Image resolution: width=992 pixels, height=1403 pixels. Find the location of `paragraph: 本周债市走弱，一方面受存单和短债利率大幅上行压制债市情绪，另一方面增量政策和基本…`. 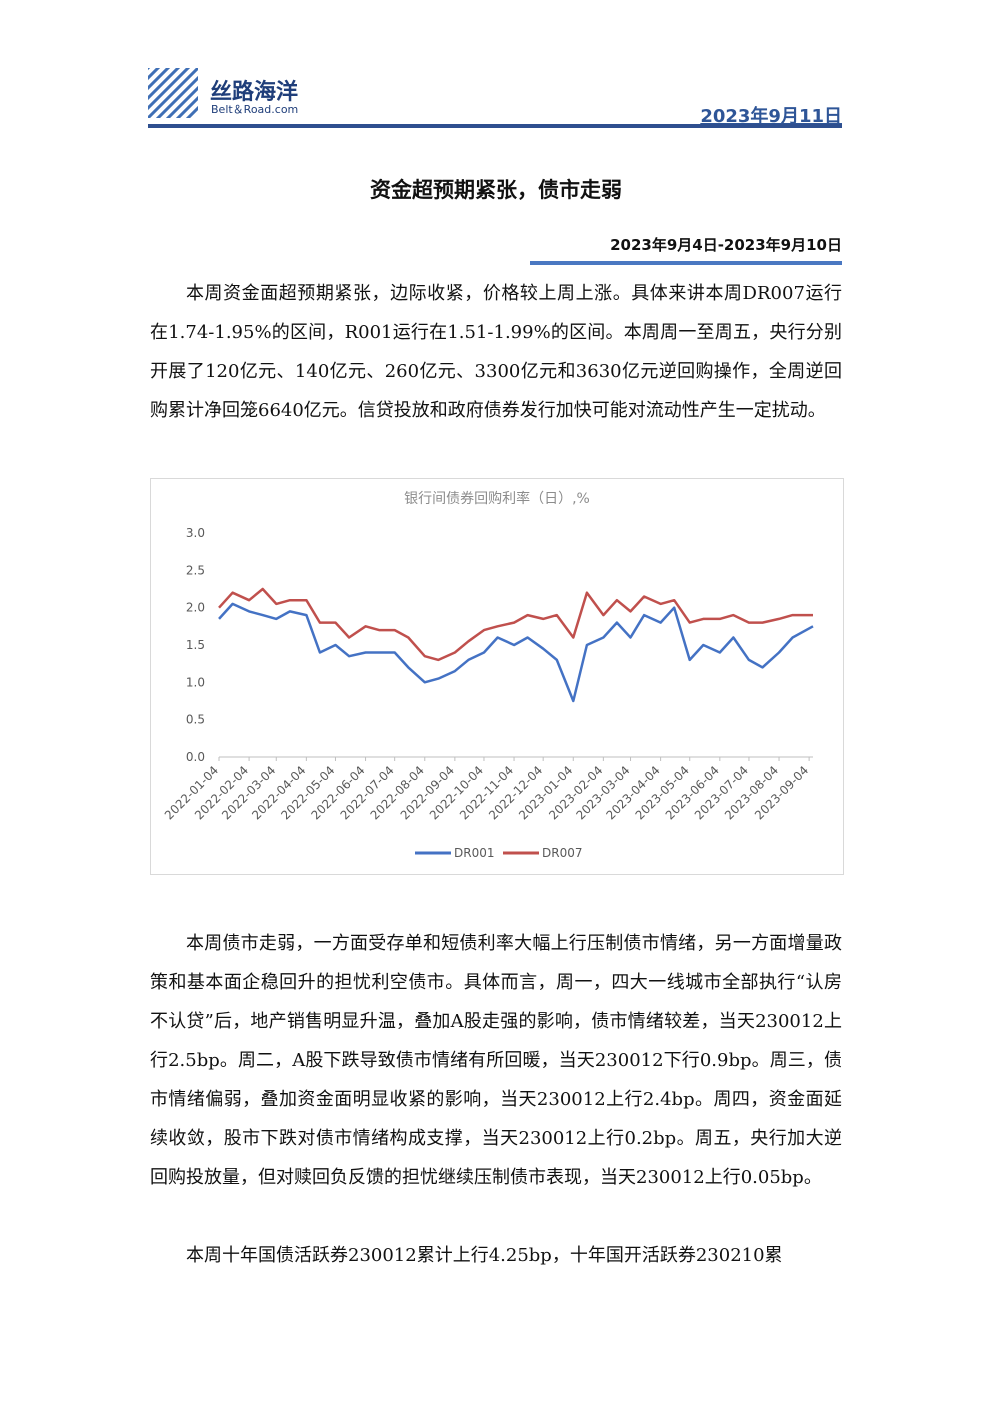

paragraph: 本周债市走弱，一方面受存单和短债利率大幅上行压制债市情绪，另一方面增量政策和基本… is located at coordinates (496, 1060).